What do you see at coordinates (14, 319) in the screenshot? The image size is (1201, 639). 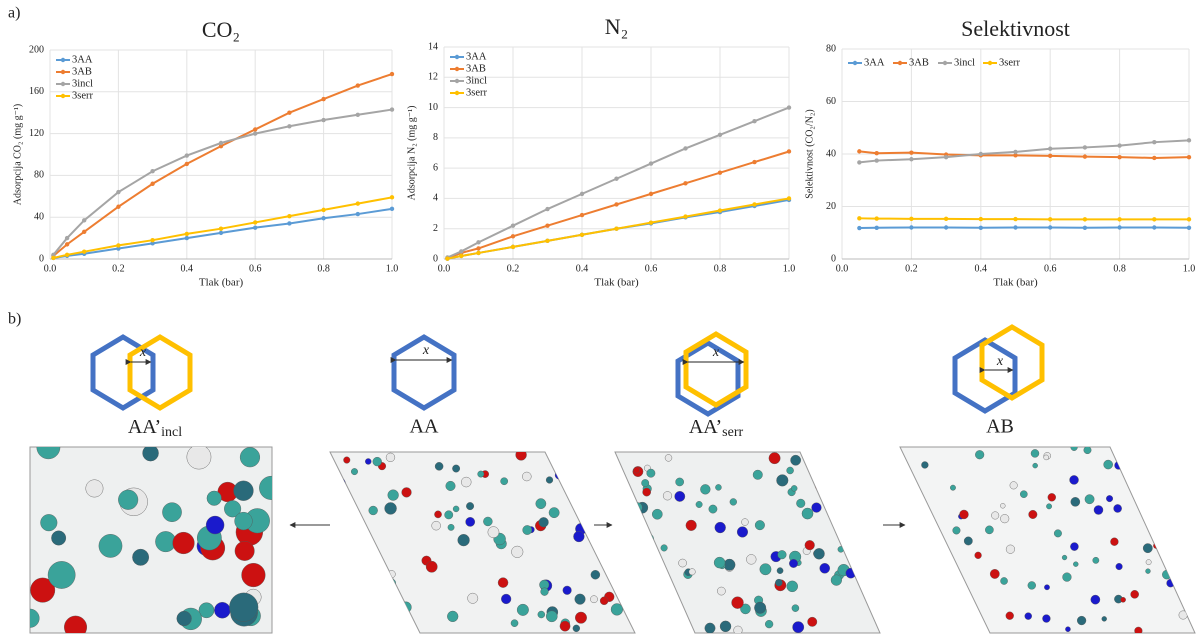 I see `panel-label: b)` at bounding box center [14, 319].